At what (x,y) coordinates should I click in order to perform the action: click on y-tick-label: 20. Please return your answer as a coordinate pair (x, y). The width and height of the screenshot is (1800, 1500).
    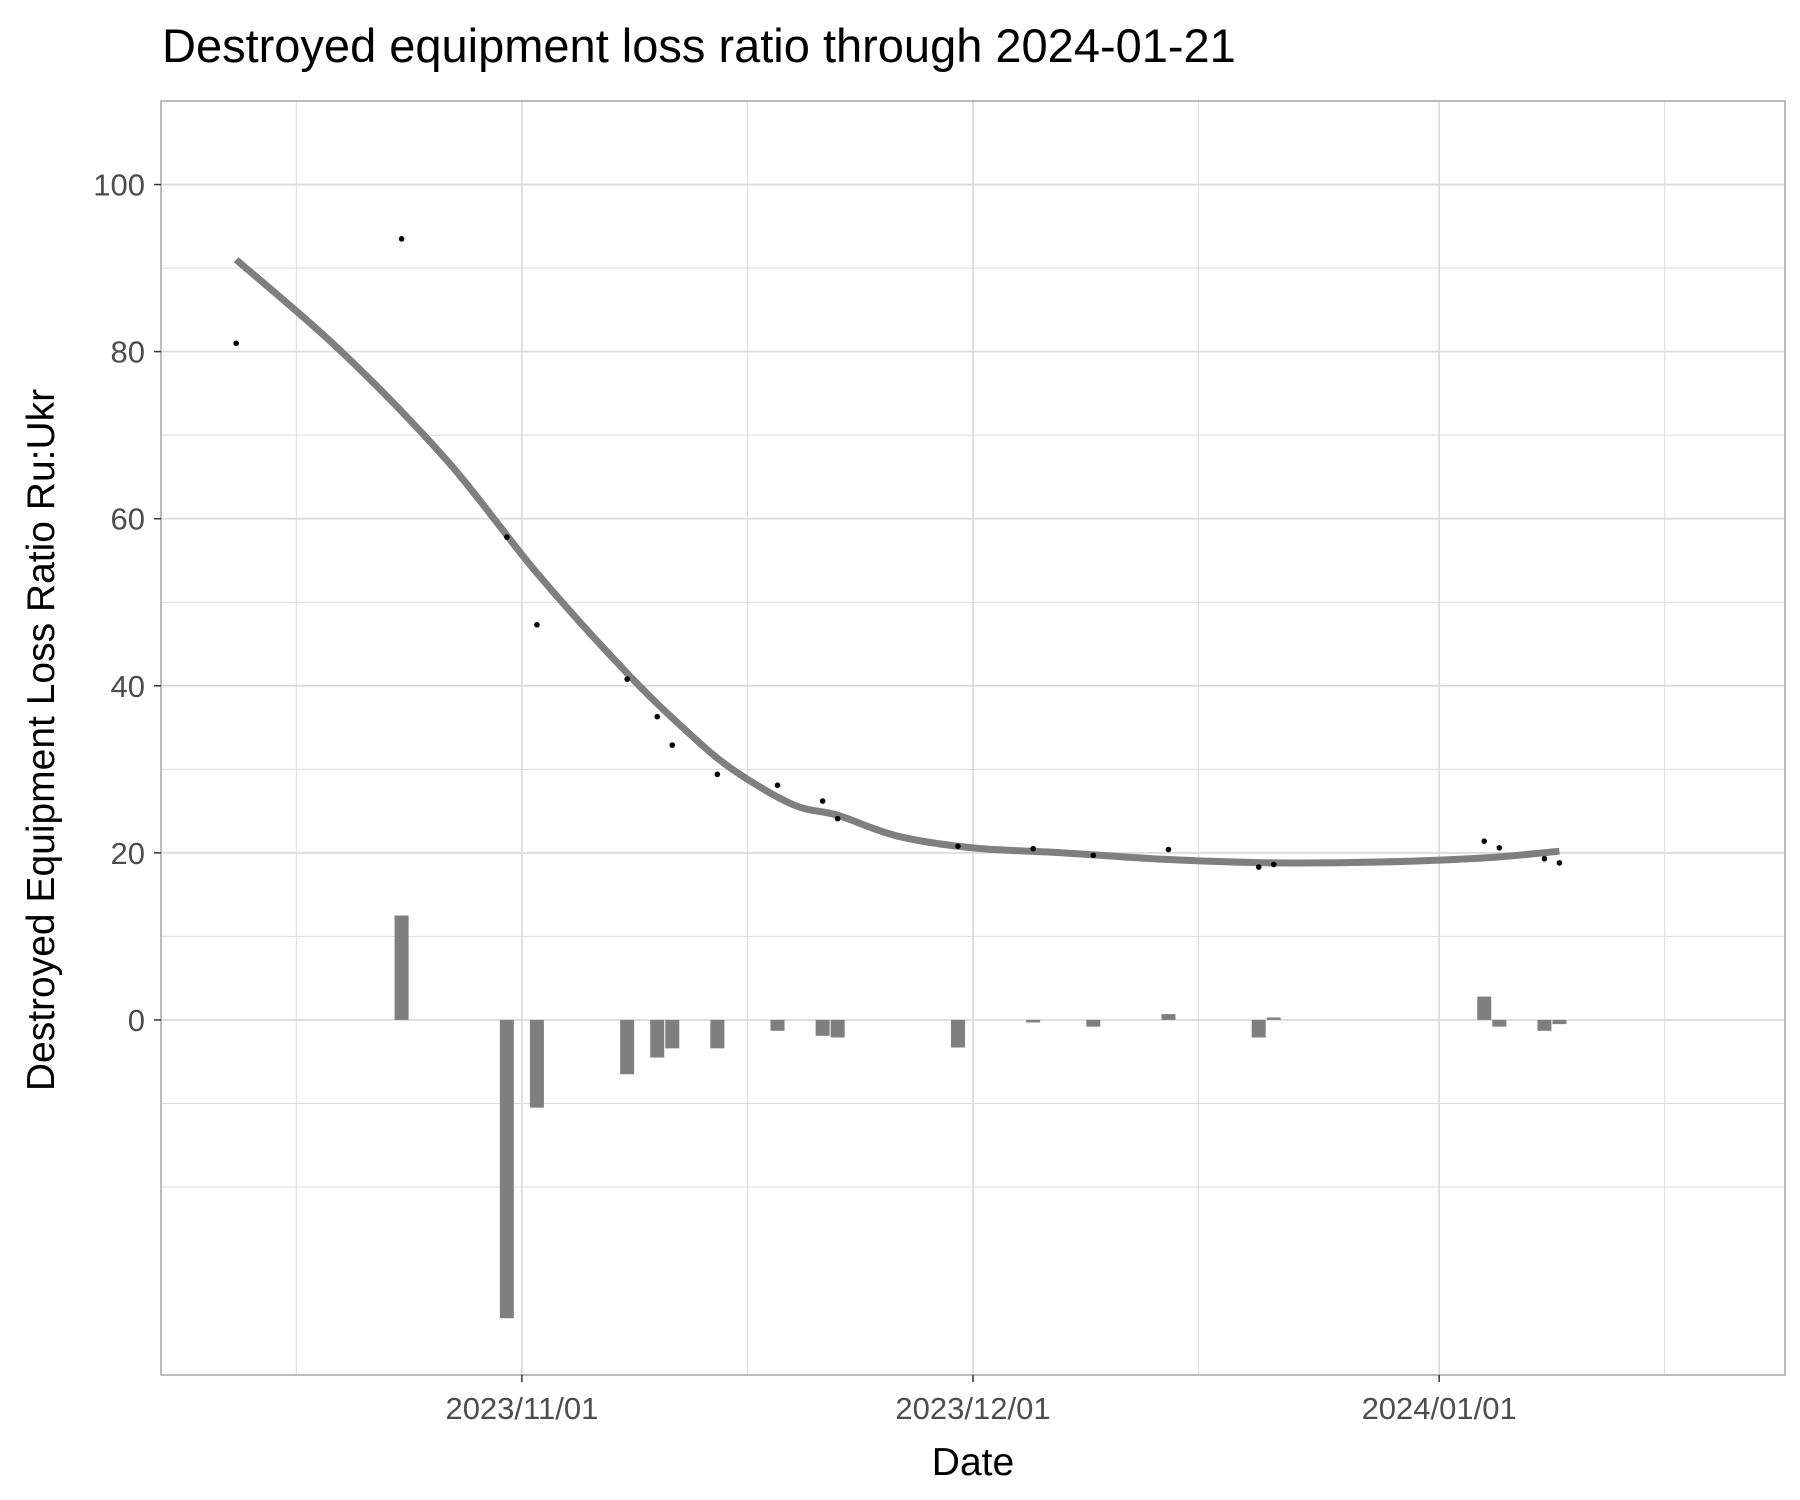
    Looking at the image, I should click on (128, 853).